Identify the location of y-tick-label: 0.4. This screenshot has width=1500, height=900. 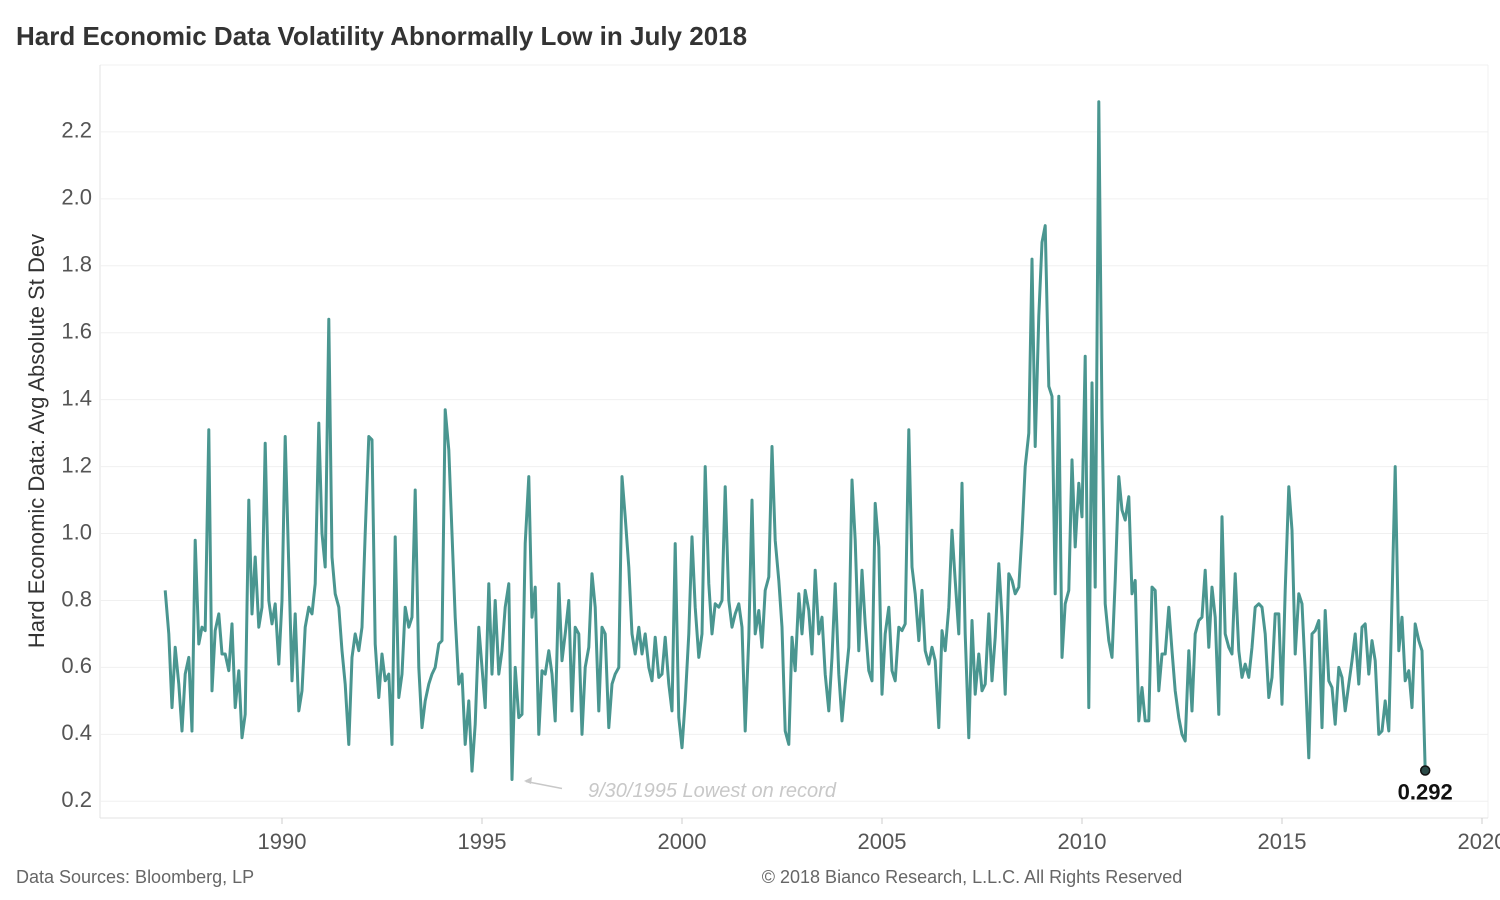
(76, 732).